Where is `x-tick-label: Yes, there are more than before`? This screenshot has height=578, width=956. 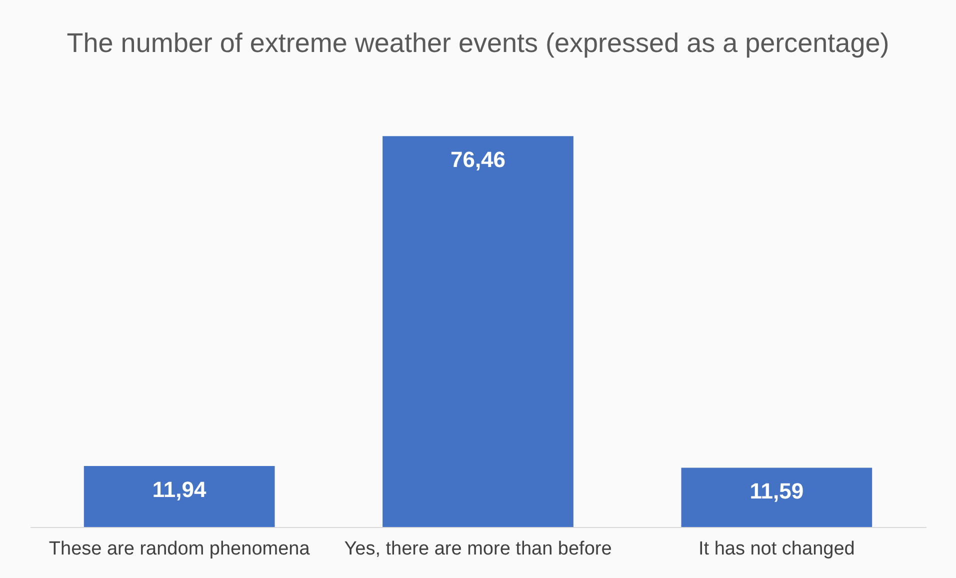
x-tick-label: Yes, there are more than before is located at coordinates (478, 549).